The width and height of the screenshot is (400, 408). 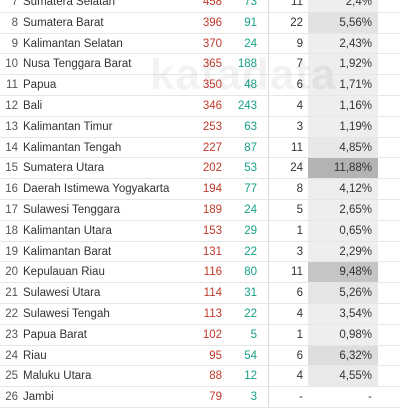 I want to click on table-row: 11 Papua 350 48 6 1,71%, so click(x=200, y=85).